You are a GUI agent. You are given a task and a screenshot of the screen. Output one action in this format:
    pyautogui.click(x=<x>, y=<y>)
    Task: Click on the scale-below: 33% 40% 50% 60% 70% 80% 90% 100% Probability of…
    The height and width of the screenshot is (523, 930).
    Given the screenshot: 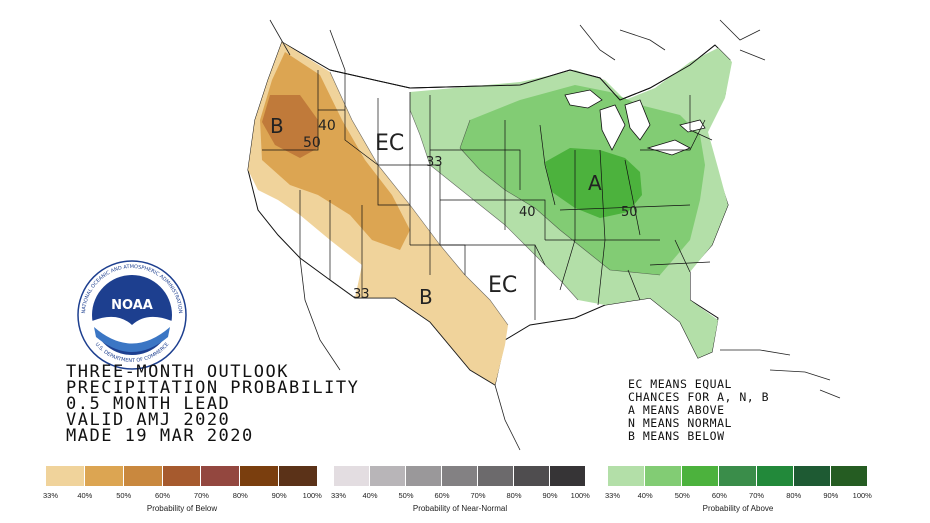 What is the action you would take?
    pyautogui.click(x=182, y=489)
    